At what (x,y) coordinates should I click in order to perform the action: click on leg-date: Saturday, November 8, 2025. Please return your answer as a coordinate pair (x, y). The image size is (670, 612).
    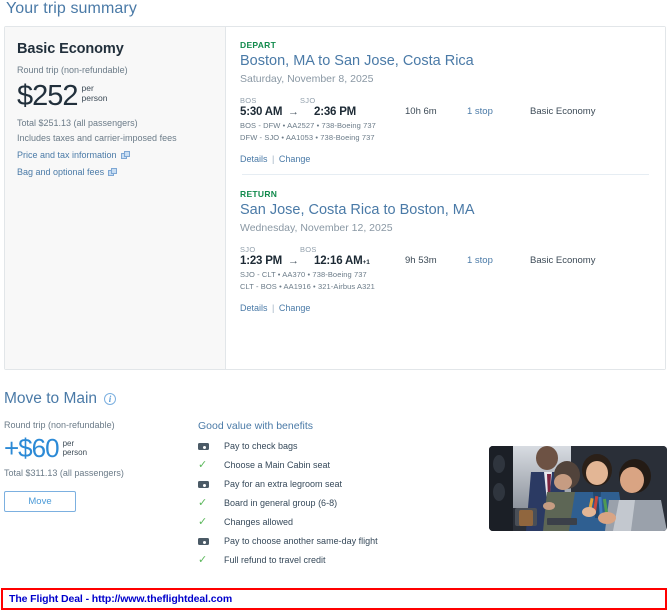
    Looking at the image, I should click on (307, 79).